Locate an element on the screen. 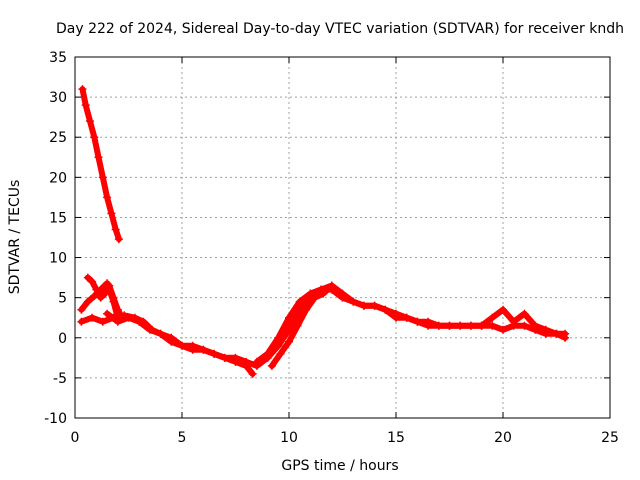 This screenshot has height=480, width=640. y-tick-label: -10 is located at coordinates (55, 419).